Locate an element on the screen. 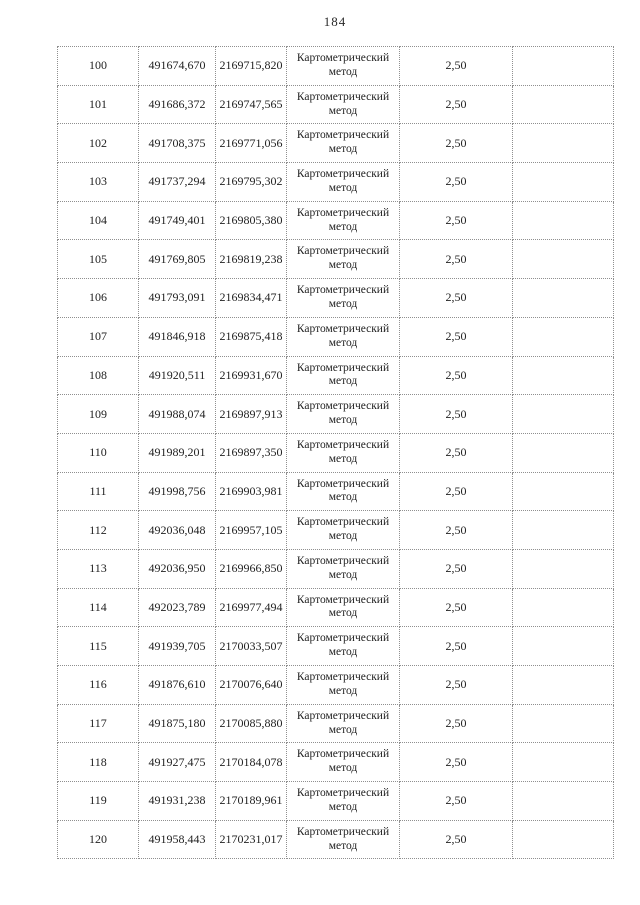 This screenshot has width=640, height=905. x-coordinate-cell: 491793,091 is located at coordinates (177, 298).